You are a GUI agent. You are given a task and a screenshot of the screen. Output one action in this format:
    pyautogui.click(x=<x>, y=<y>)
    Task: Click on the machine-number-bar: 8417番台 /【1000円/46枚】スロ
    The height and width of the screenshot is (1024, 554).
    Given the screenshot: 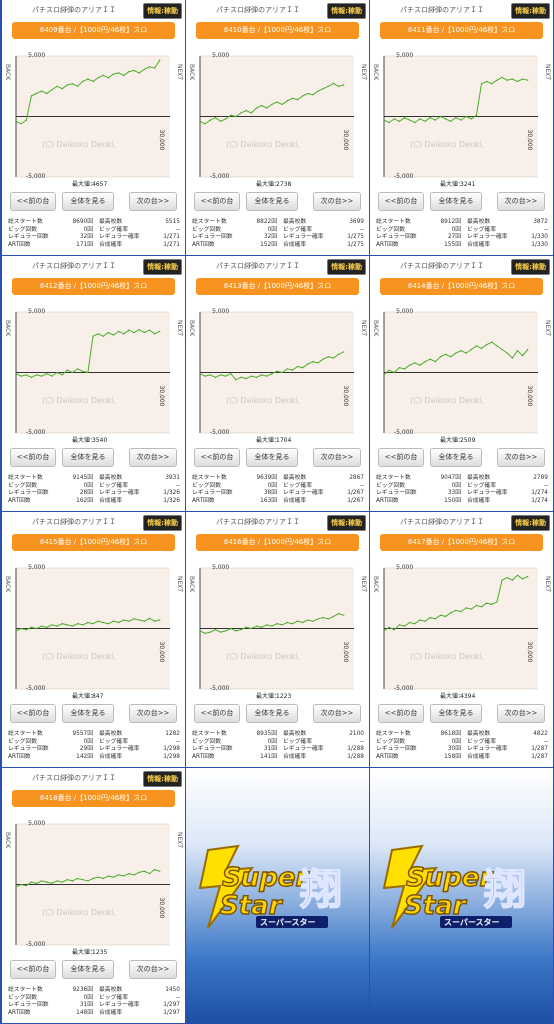 What is the action you would take?
    pyautogui.click(x=461, y=542)
    